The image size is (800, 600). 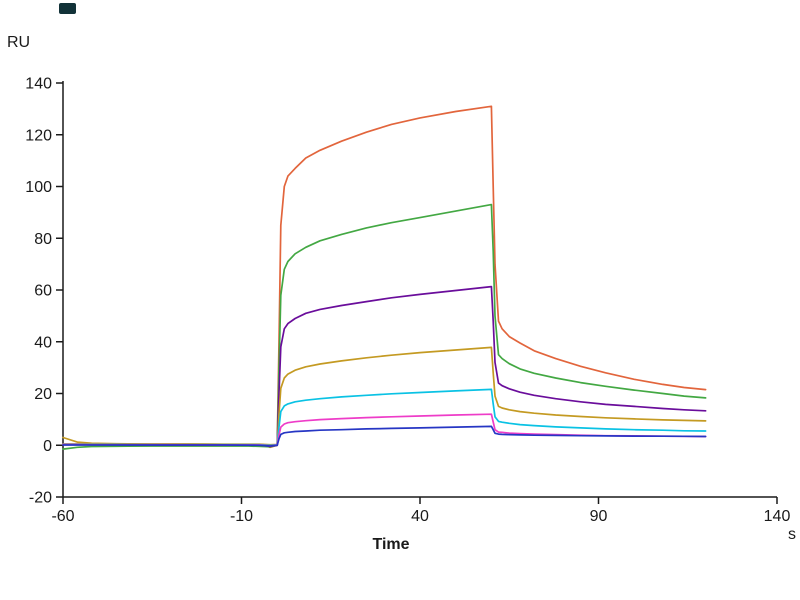 I want to click on y-axis-tick-label: 40, so click(x=43, y=342).